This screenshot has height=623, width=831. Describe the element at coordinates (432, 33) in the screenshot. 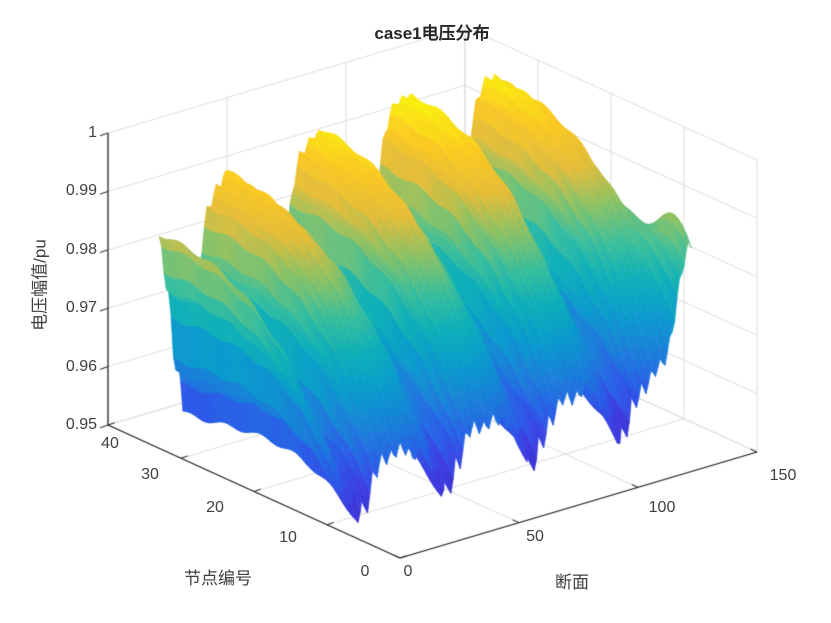

I see `chart-title: case1电压分布` at that location.